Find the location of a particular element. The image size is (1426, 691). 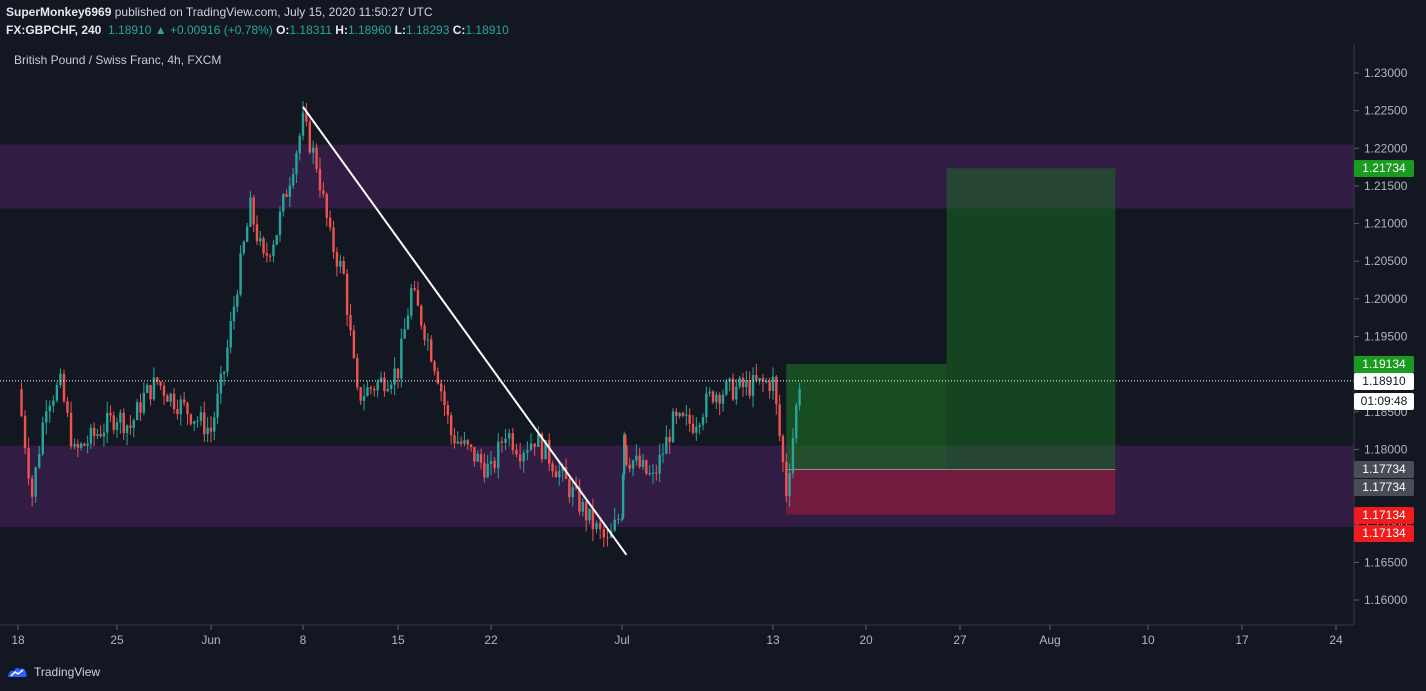

time-tick-label: 22 is located at coordinates (491, 640).